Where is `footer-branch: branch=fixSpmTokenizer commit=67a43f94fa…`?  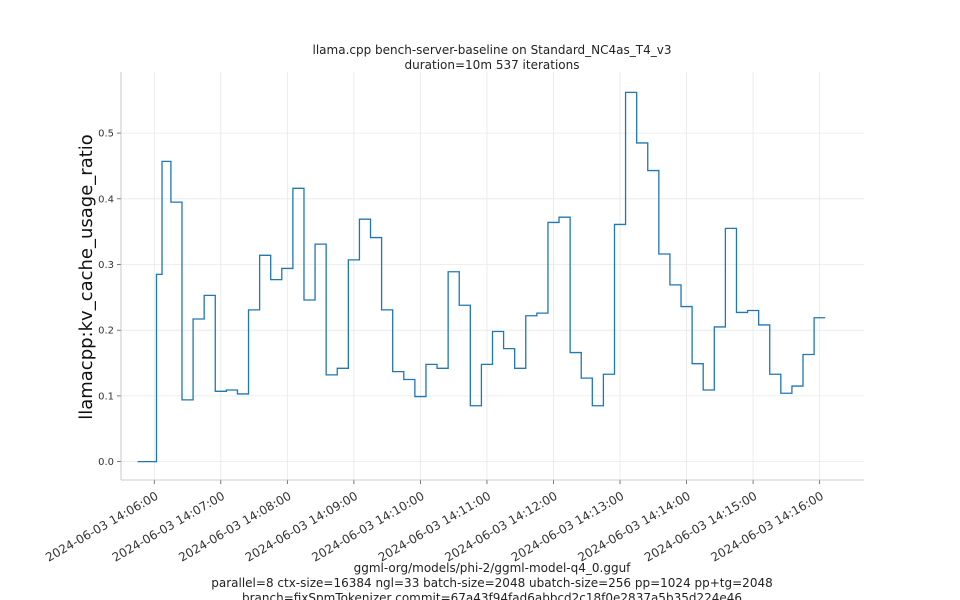
footer-branch: branch=fixSpmTokenizer commit=67a43f94fa… is located at coordinates (492, 595).